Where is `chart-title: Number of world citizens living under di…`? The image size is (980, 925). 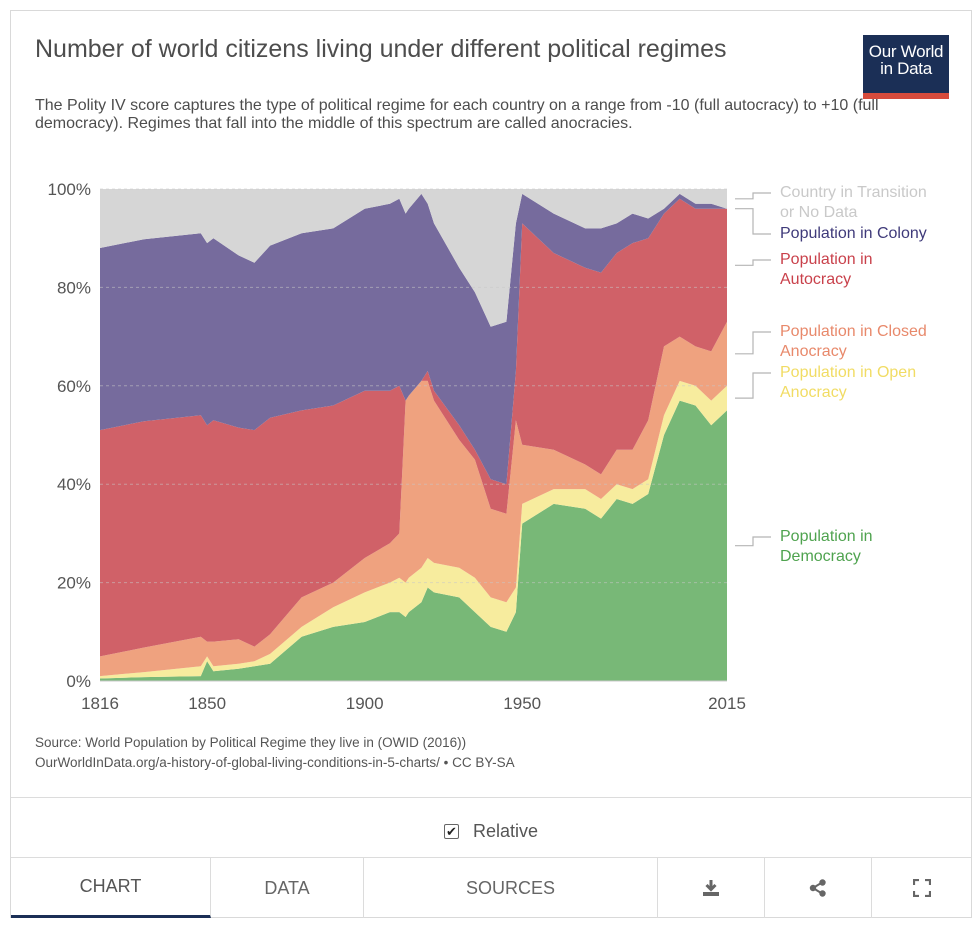 chart-title: Number of world citizens living under di… is located at coordinates (381, 49).